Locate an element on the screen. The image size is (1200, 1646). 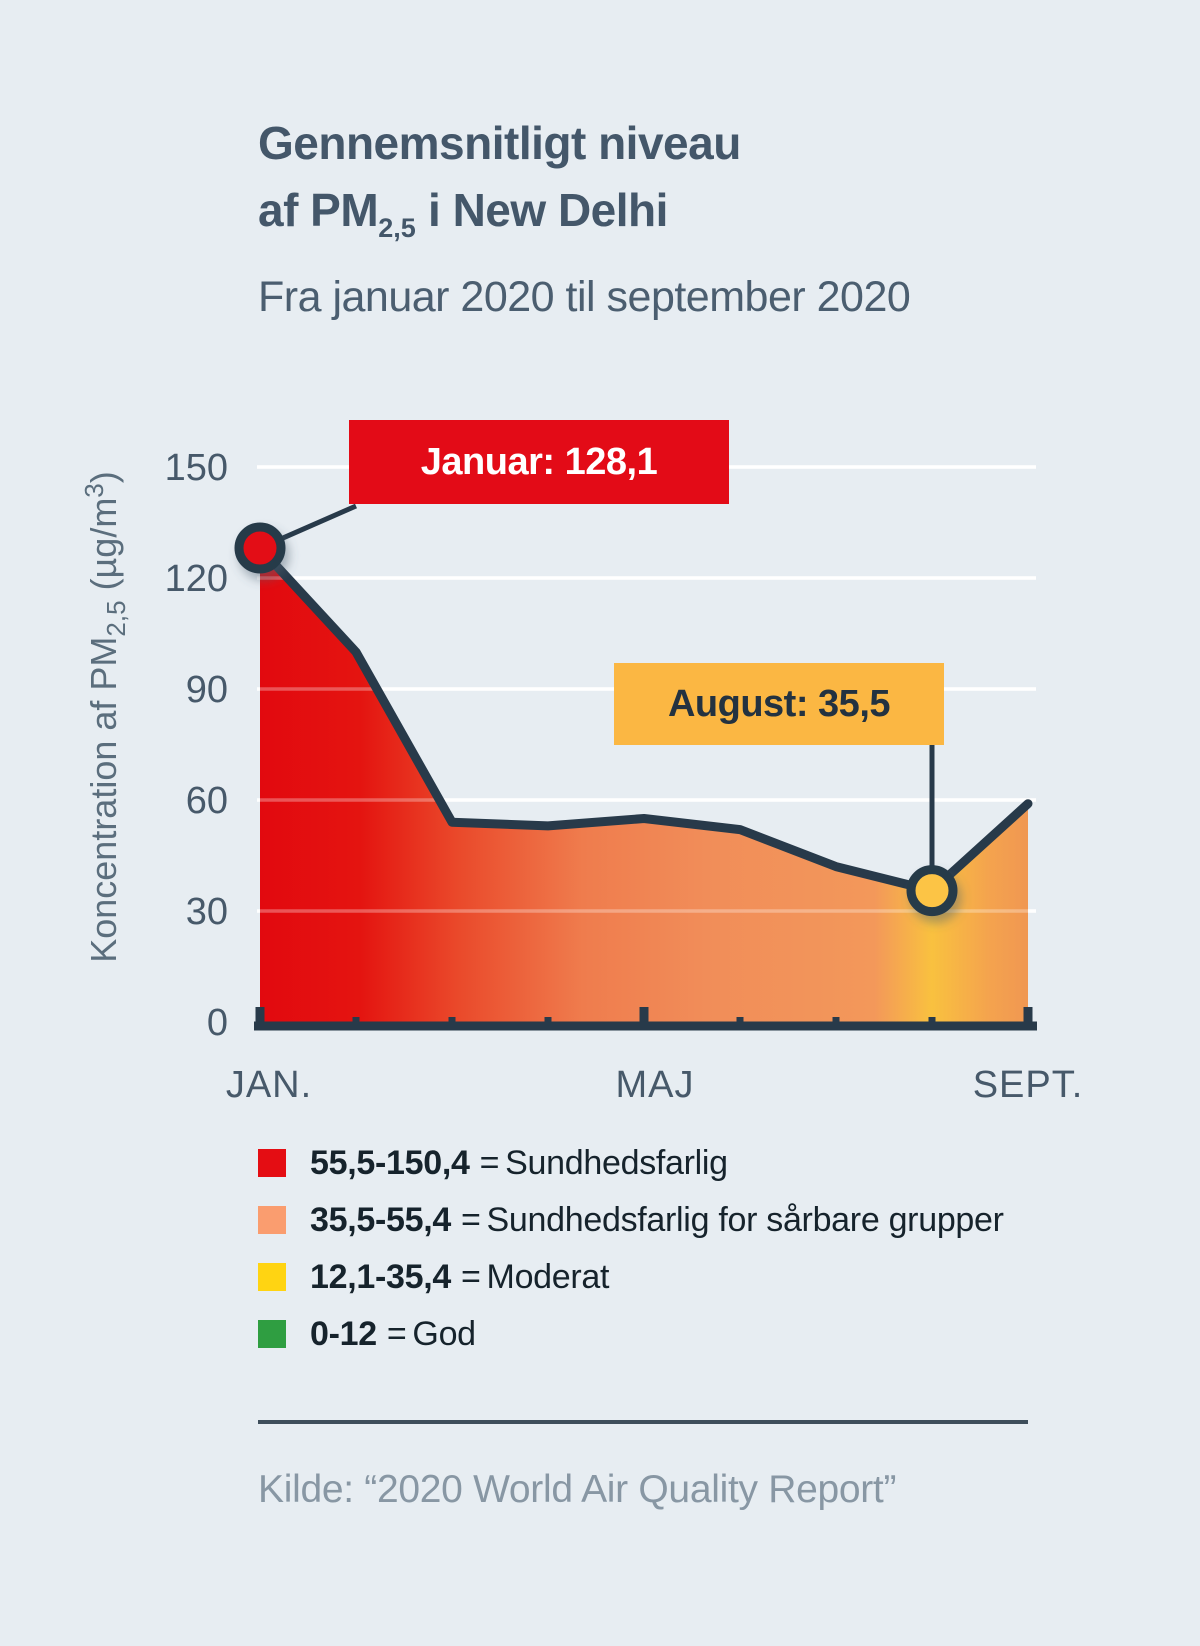
callout-januar: Januar: 128,1 is located at coordinates (539, 462).